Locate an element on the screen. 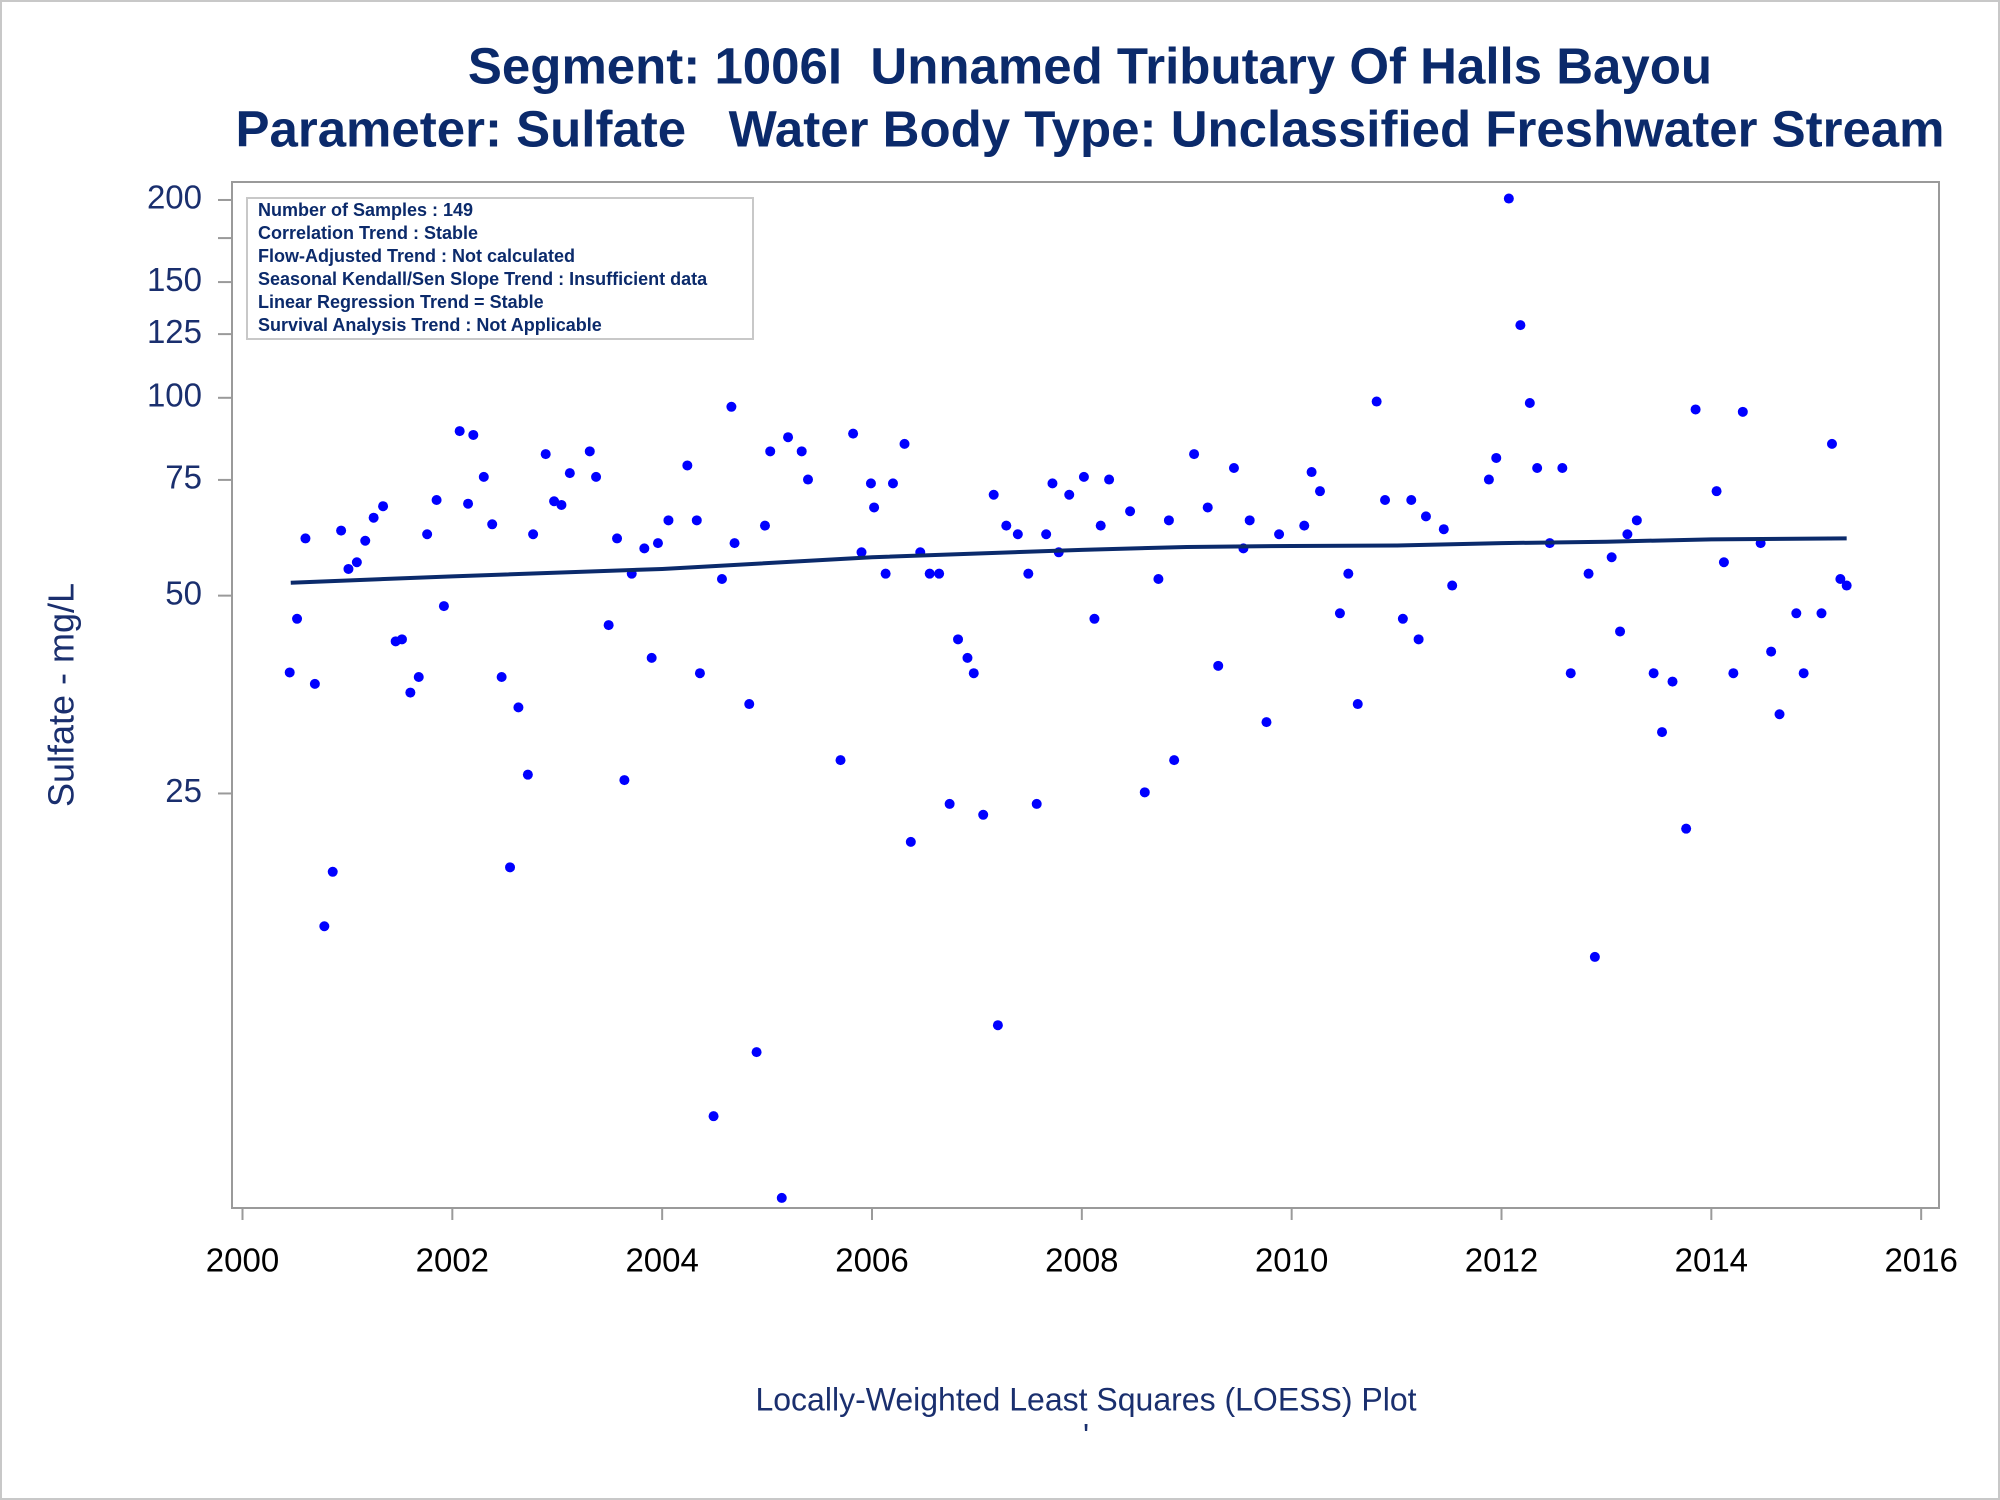 This screenshot has height=1500, width=2000. annotation-line: Flow-Adjusted Trend : Not calculated is located at coordinates (416, 256).